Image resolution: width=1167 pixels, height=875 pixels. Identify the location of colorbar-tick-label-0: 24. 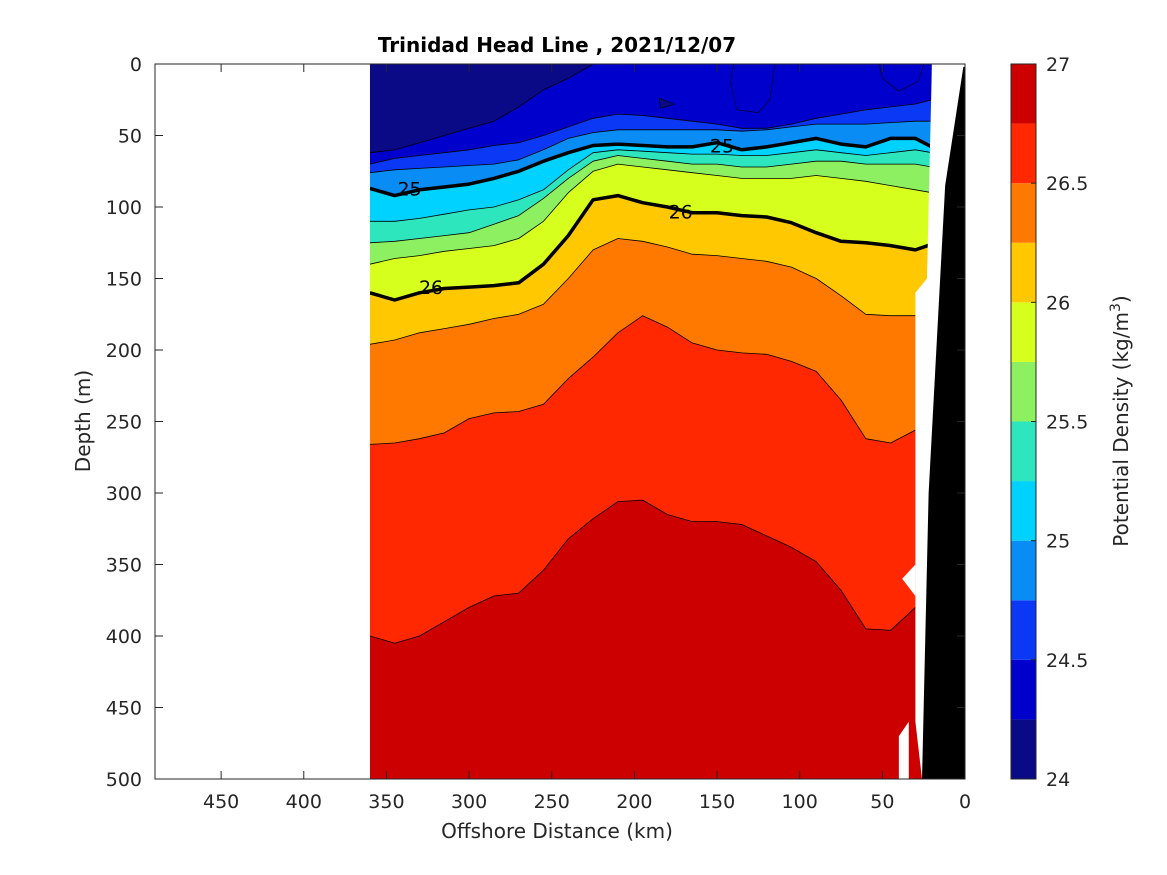
(1058, 780).